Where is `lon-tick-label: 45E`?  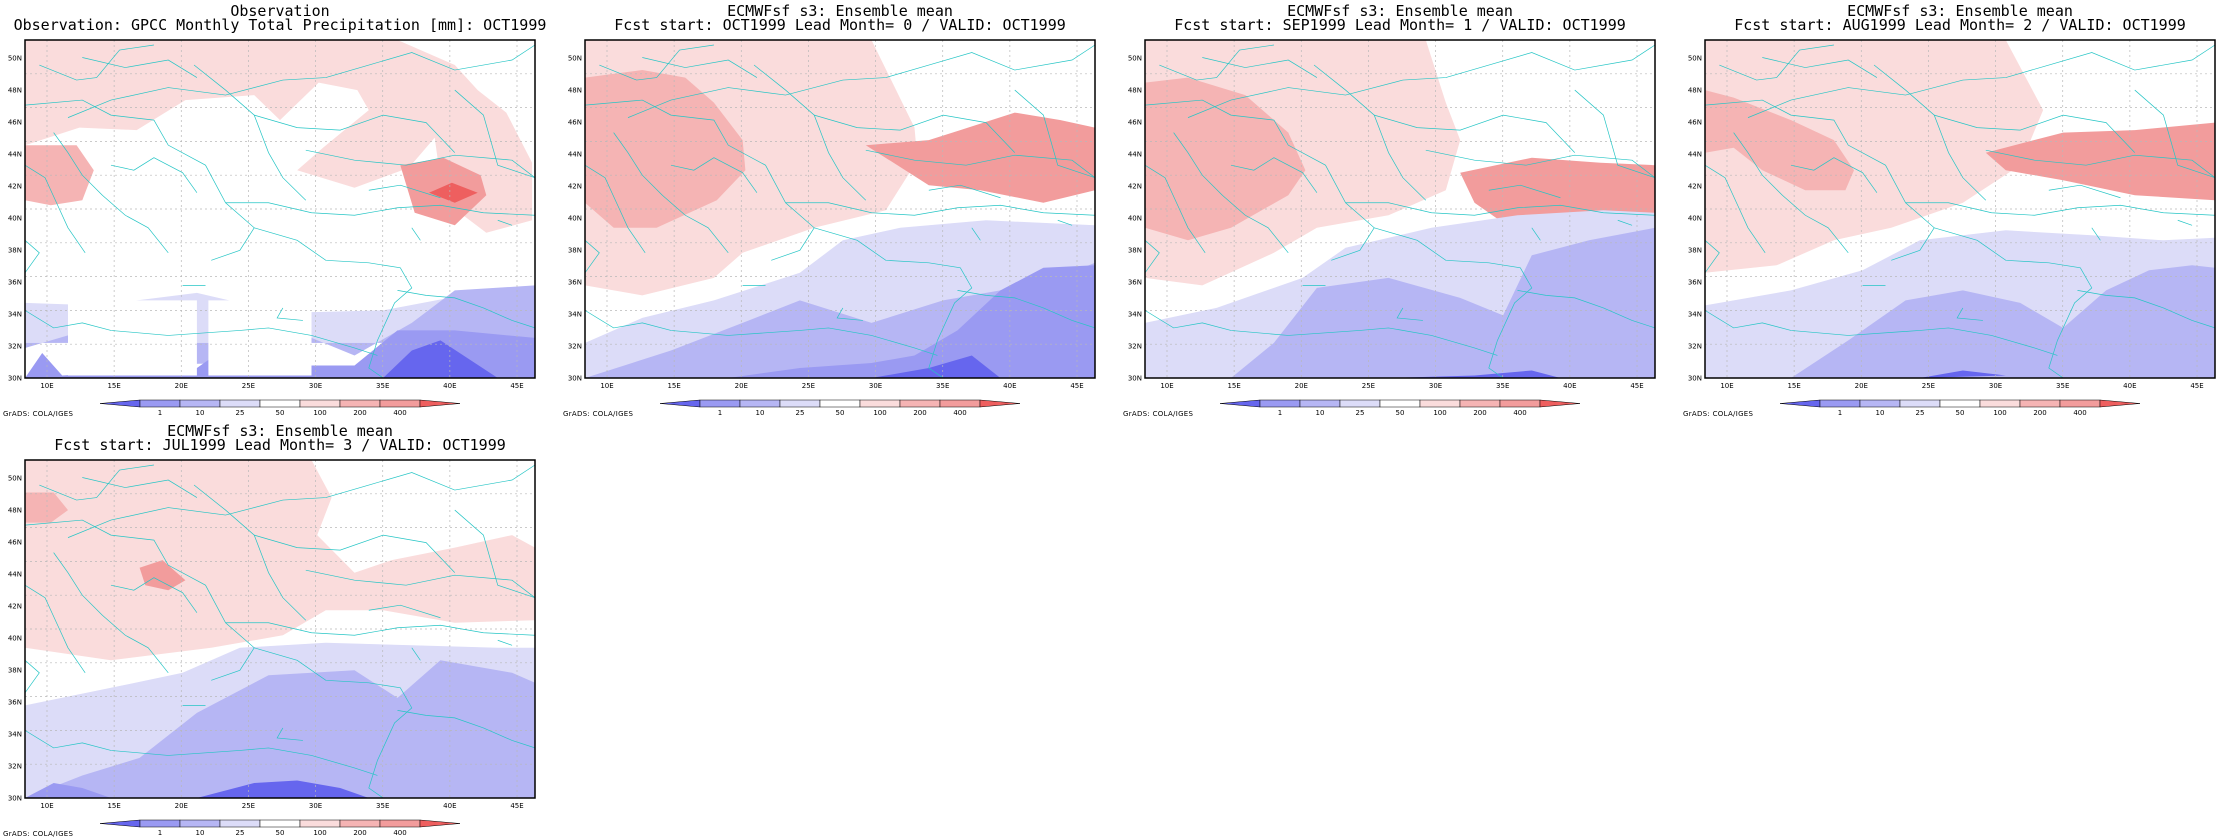 lon-tick-label: 45E is located at coordinates (1076, 386).